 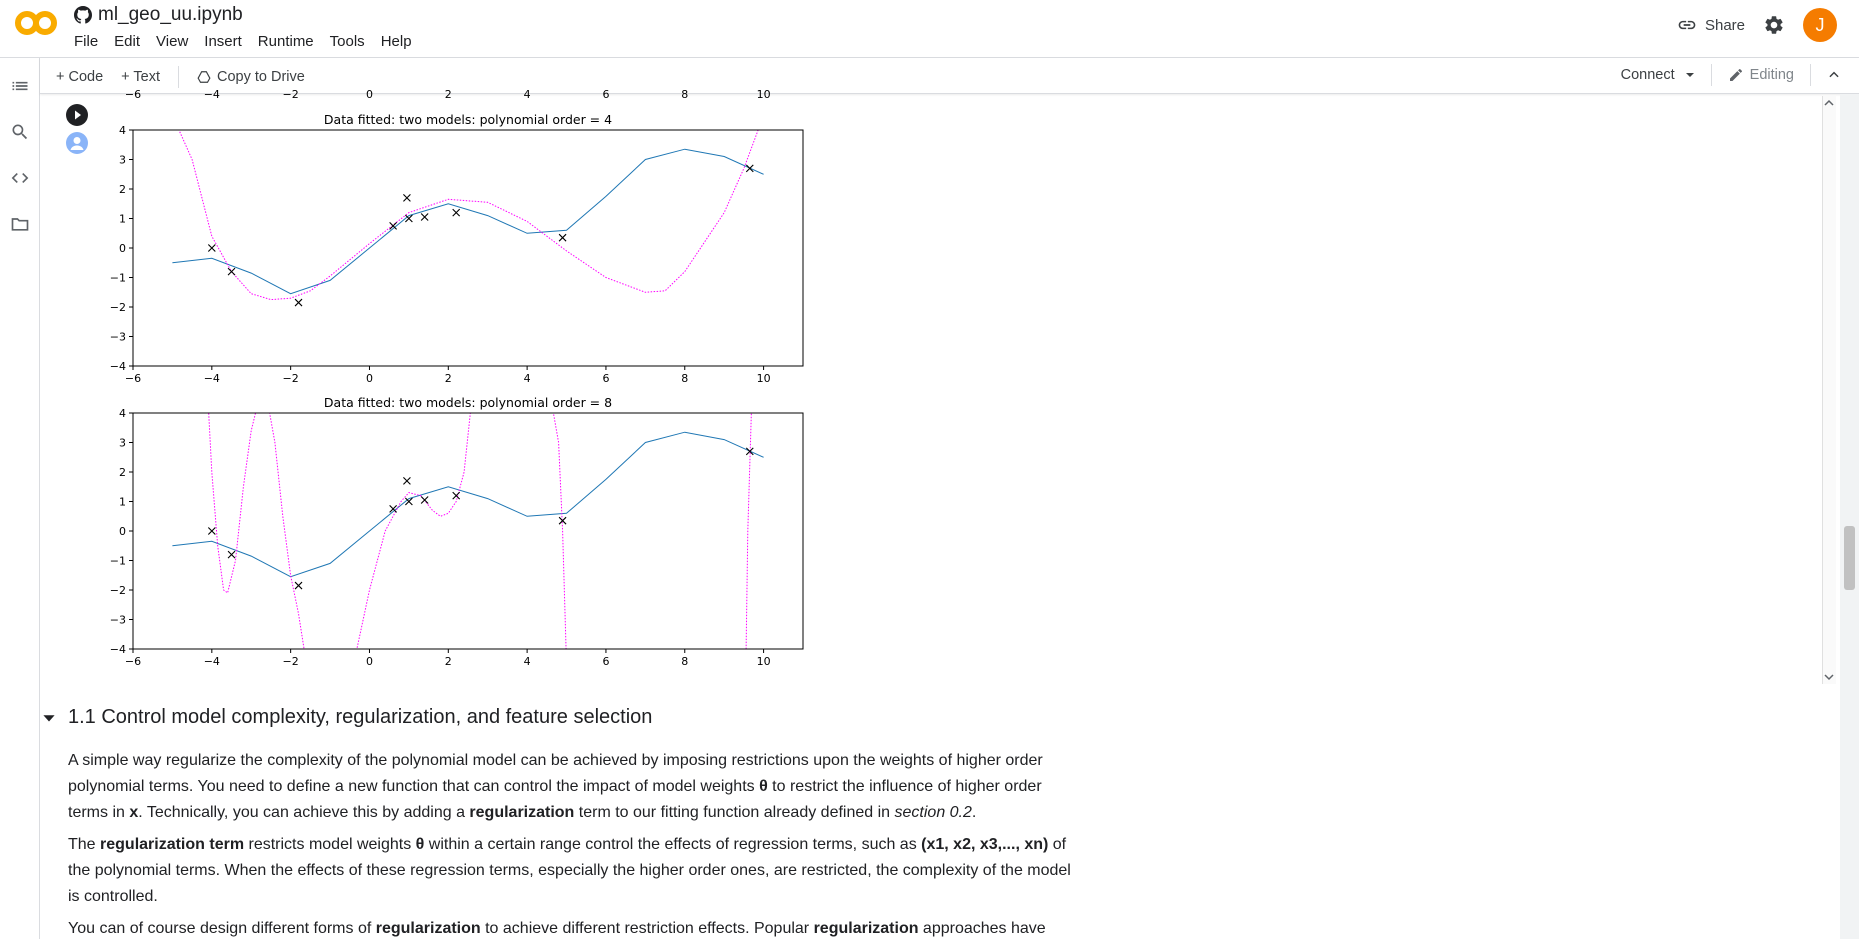 I want to click on collapse-section-icon, so click(x=49, y=718).